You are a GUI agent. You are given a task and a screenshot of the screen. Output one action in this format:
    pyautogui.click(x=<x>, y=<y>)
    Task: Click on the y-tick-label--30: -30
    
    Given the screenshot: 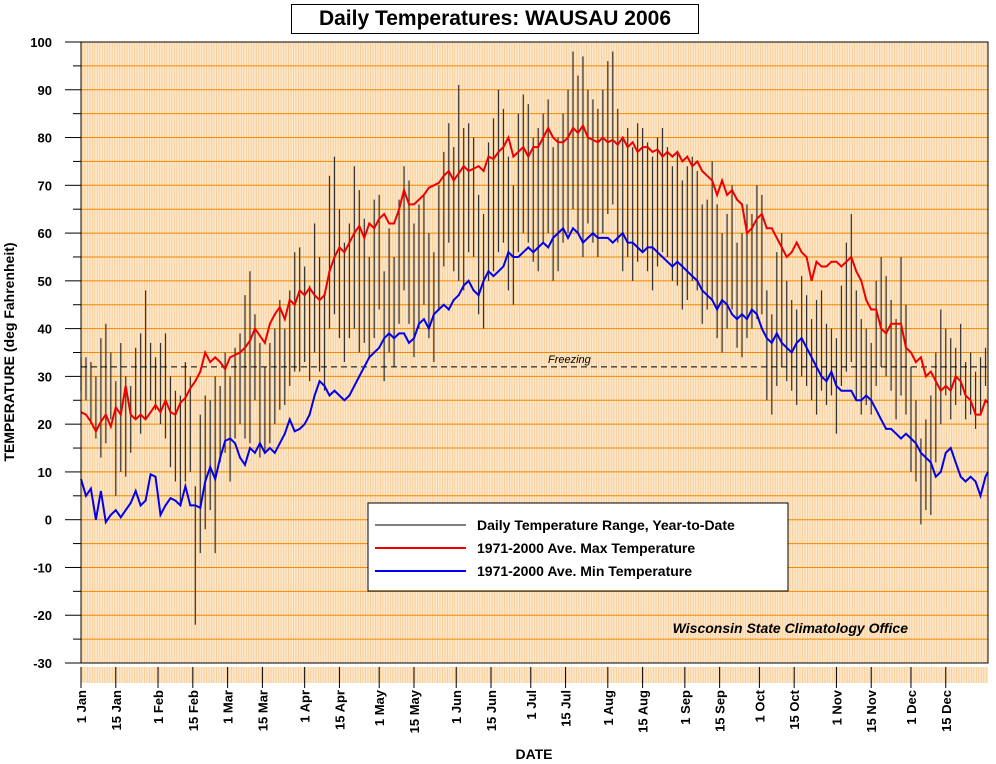 What is the action you would take?
    pyautogui.click(x=42, y=663)
    